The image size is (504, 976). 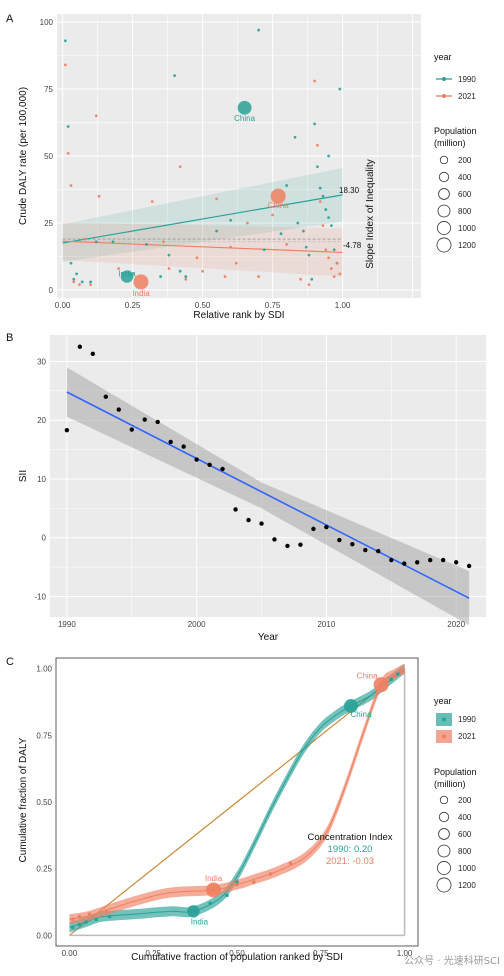 I want to click on panel-a-points, so click(x=203, y=159).